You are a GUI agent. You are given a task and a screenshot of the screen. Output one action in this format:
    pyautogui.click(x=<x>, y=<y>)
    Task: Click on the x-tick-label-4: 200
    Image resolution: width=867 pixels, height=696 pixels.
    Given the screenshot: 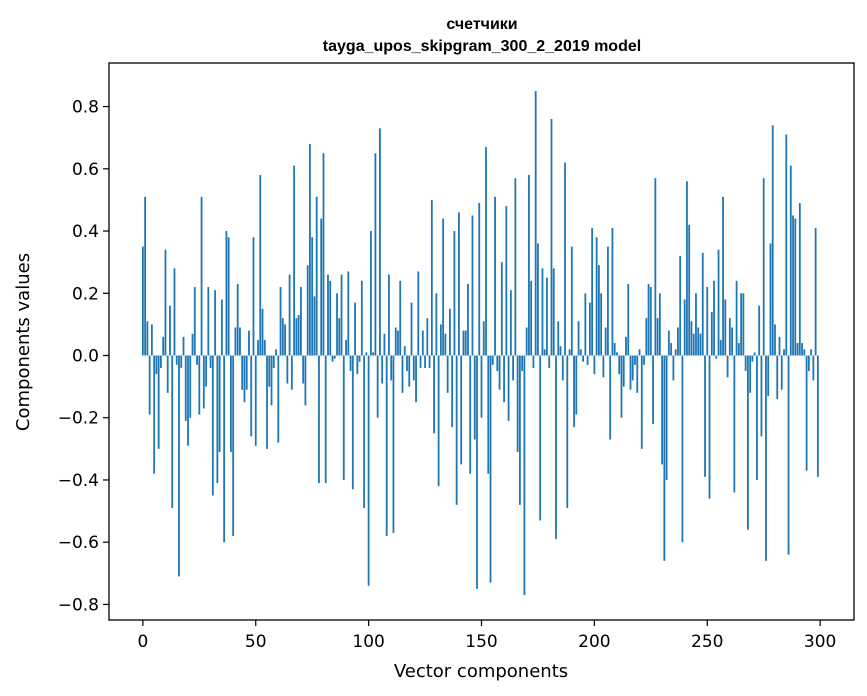 What is the action you would take?
    pyautogui.click(x=594, y=642)
    